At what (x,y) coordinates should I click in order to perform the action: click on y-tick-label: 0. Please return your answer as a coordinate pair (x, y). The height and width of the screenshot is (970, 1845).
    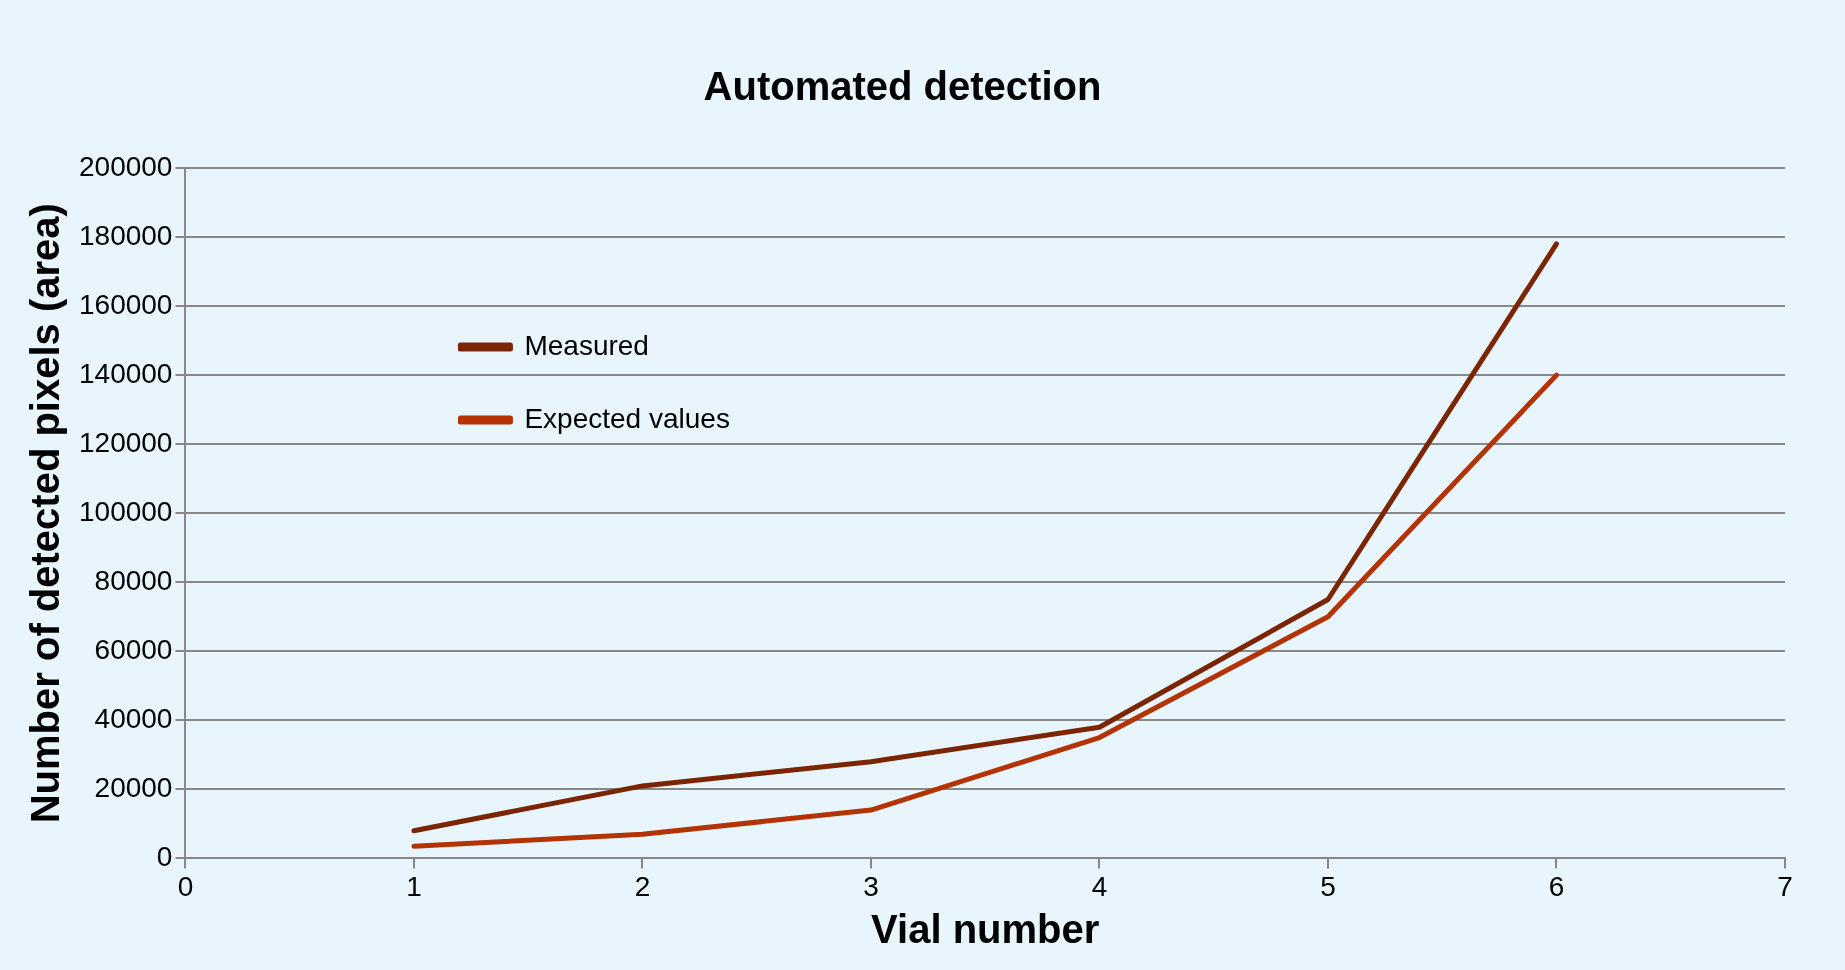
    Looking at the image, I should click on (164, 857).